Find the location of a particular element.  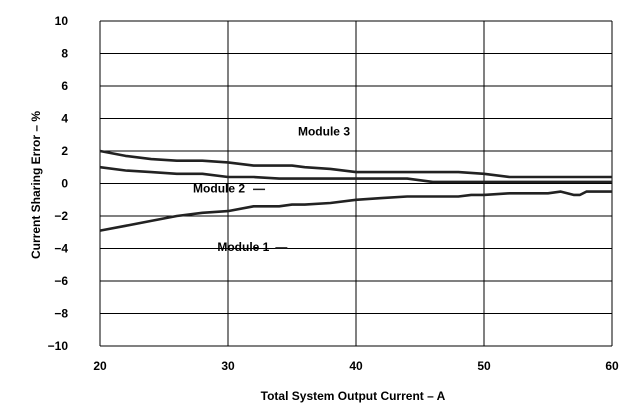

module-3-line is located at coordinates (355, 164).